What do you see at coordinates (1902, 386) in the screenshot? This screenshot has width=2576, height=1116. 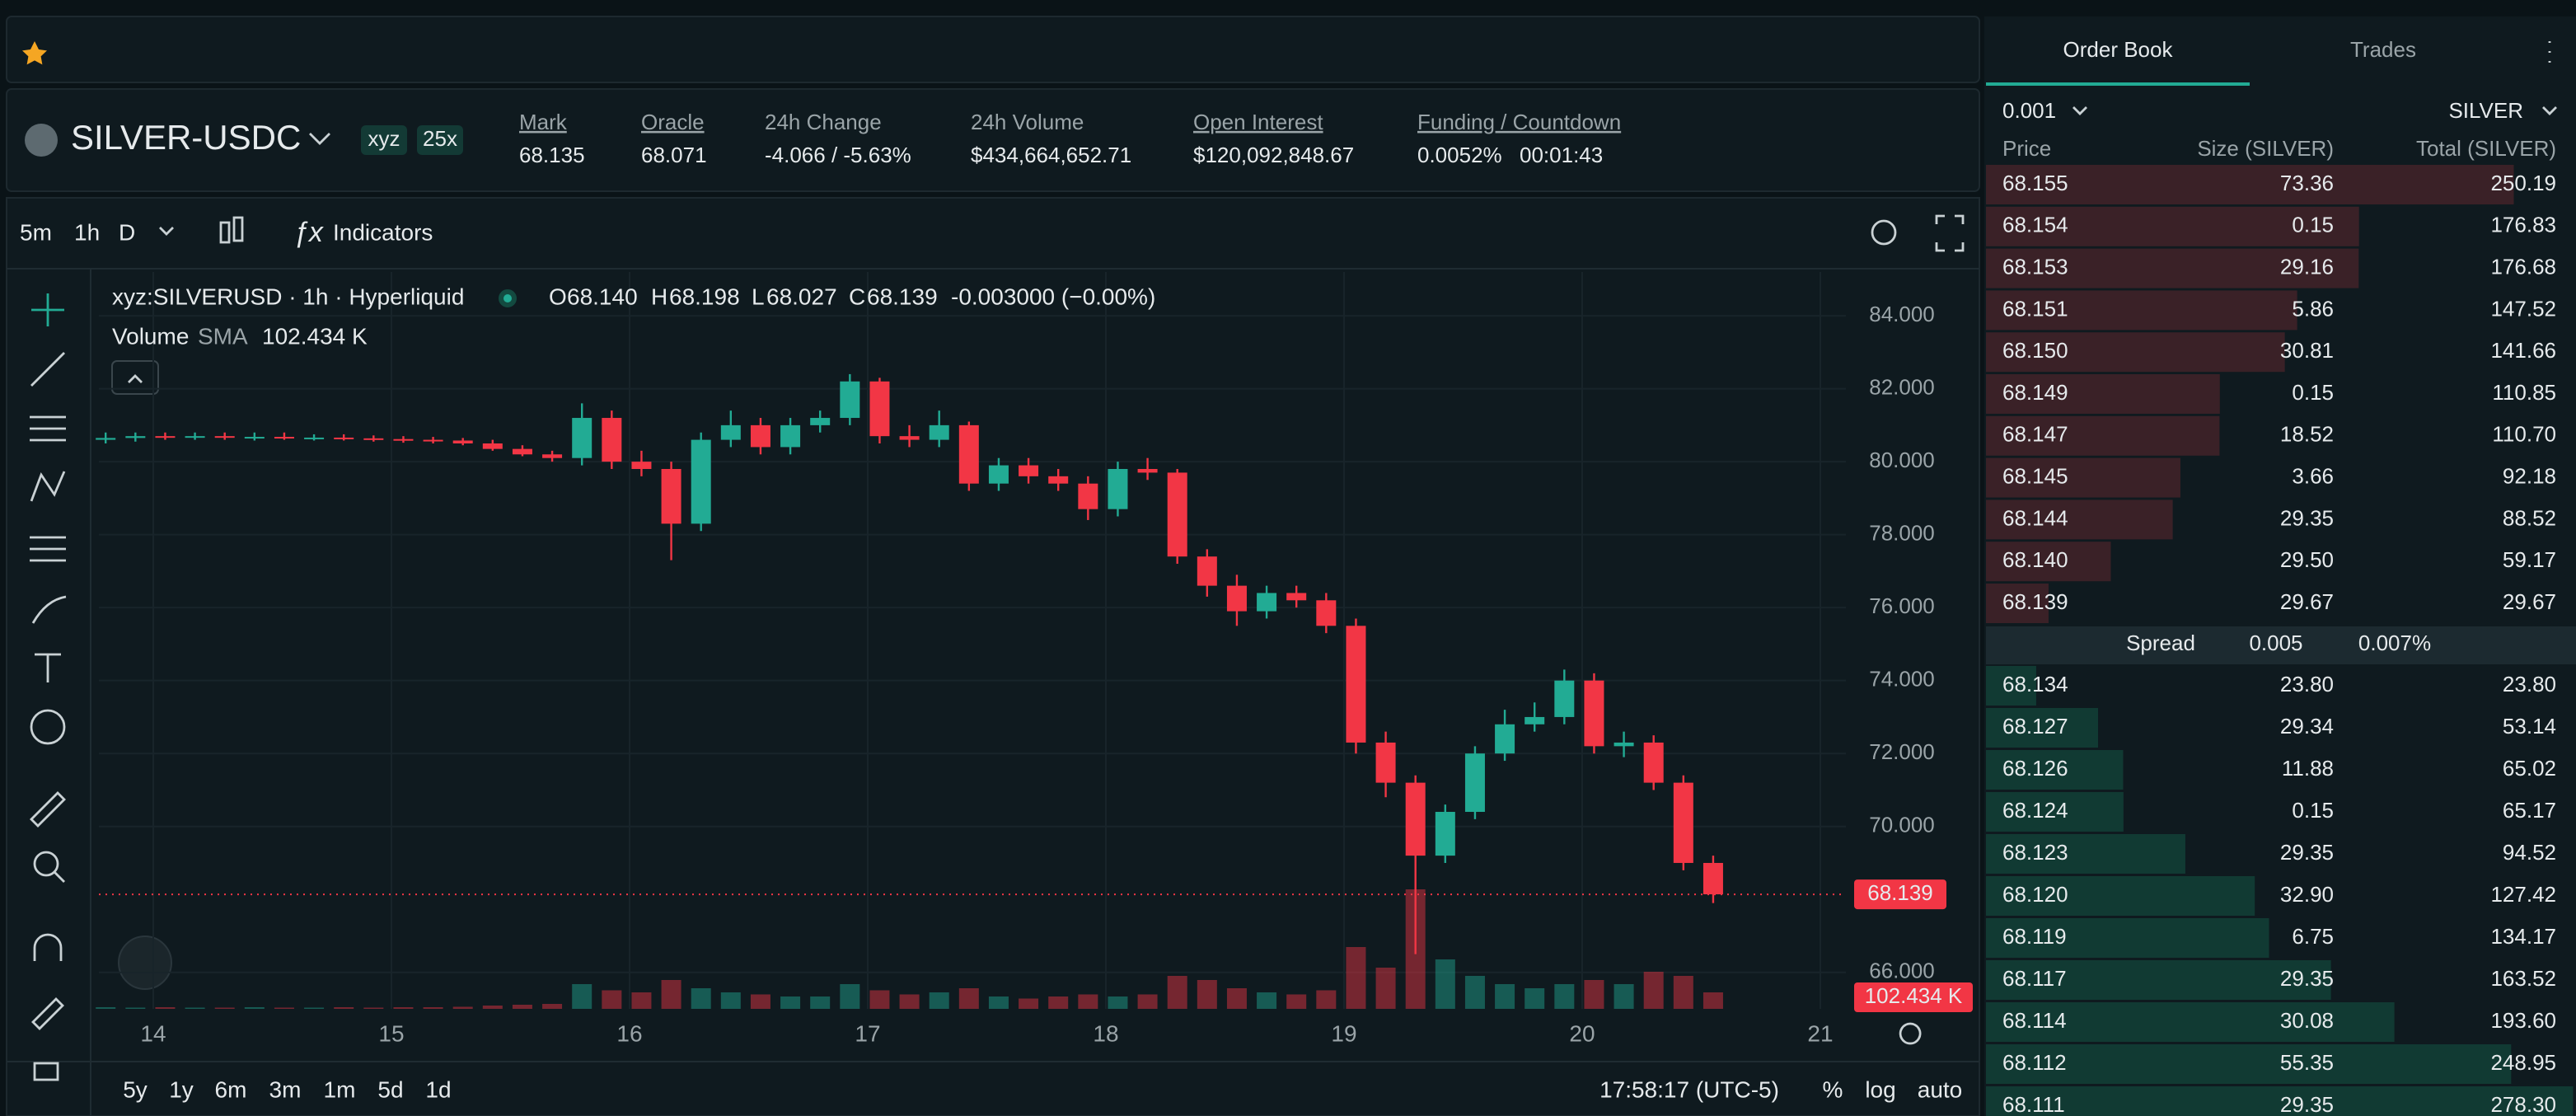 I see `y-tick-label: 82.000` at bounding box center [1902, 386].